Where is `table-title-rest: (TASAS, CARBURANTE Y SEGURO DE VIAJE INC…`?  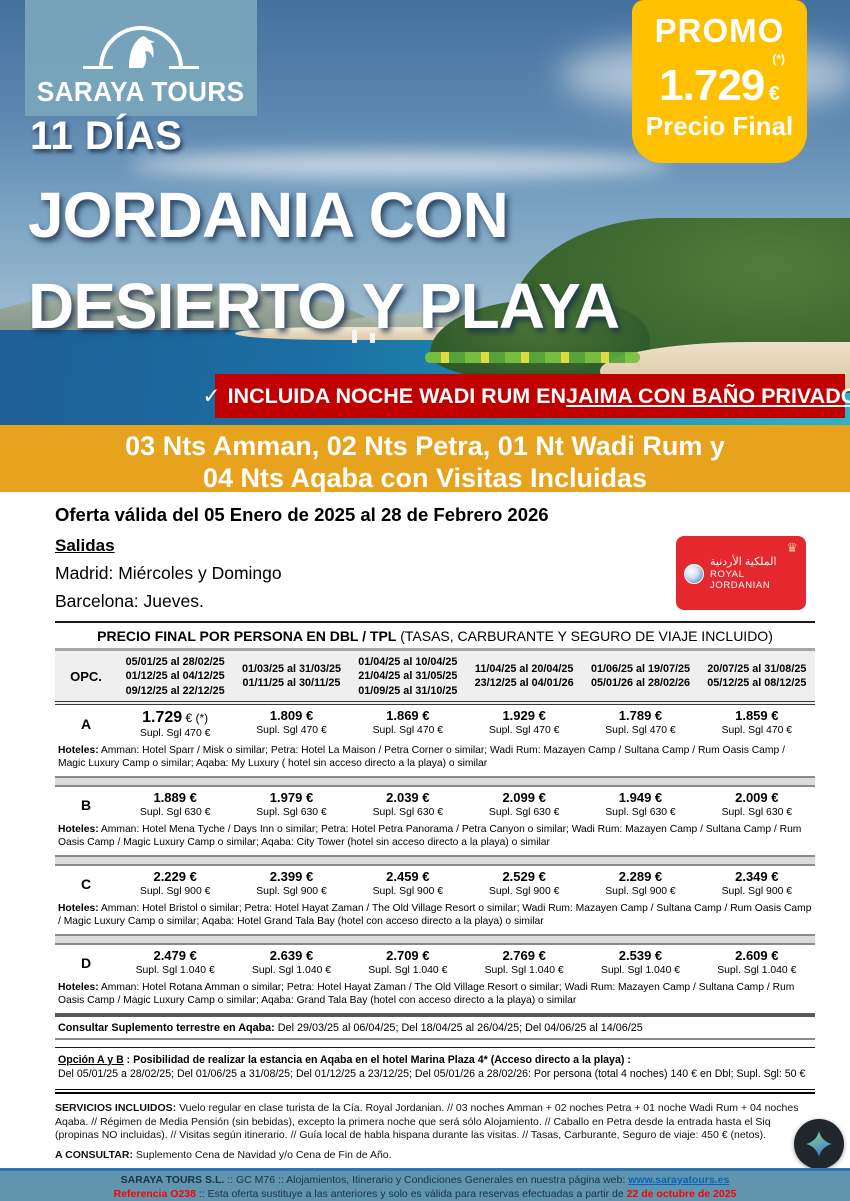 table-title-rest: (TASAS, CARBURANTE Y SEGURO DE VIAJE INC… is located at coordinates (584, 636).